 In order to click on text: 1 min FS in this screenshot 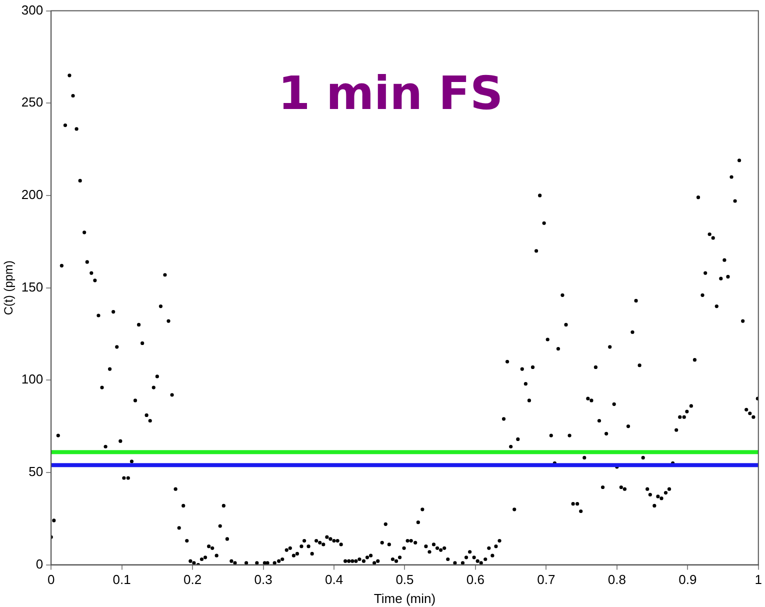, I will do `click(391, 93)`.